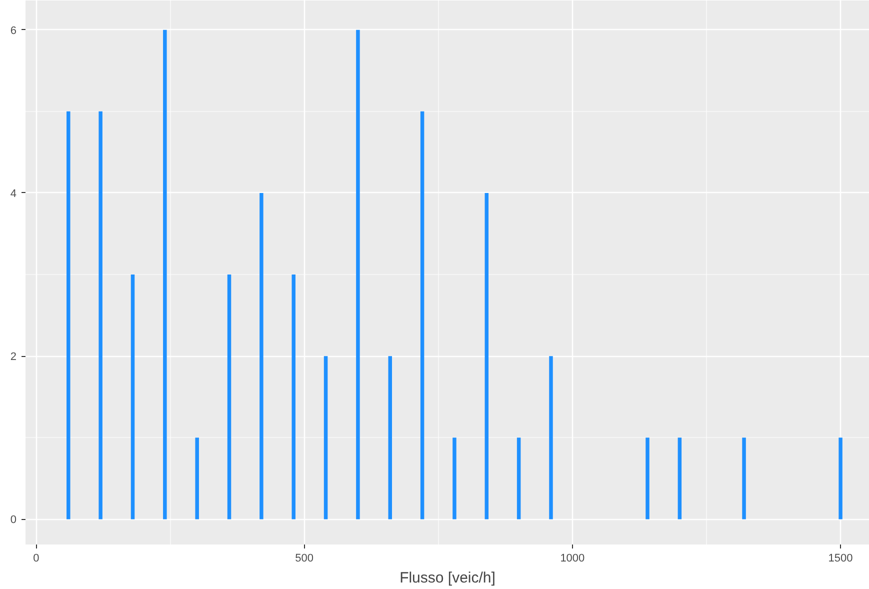 This screenshot has width=869, height=589. Describe the element at coordinates (304, 558) in the screenshot. I see `x-tick-label: 500` at that location.